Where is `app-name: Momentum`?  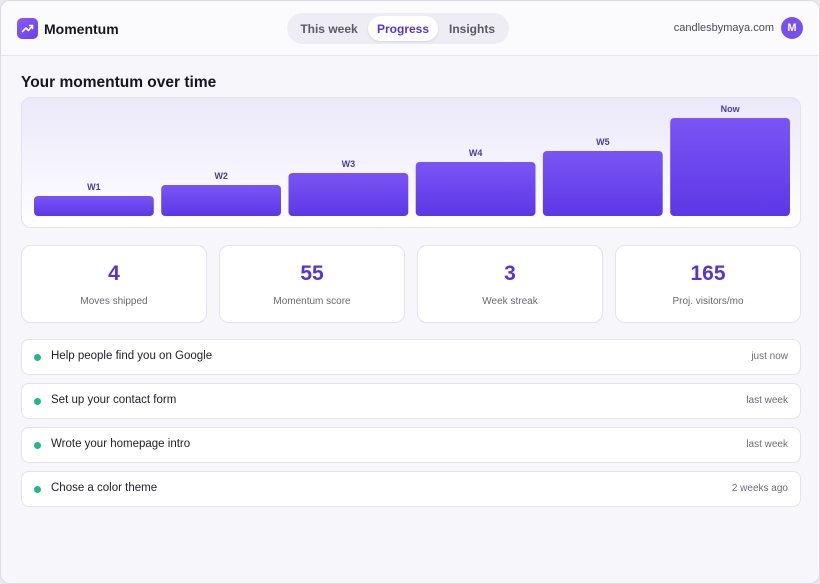 app-name: Momentum is located at coordinates (81, 28).